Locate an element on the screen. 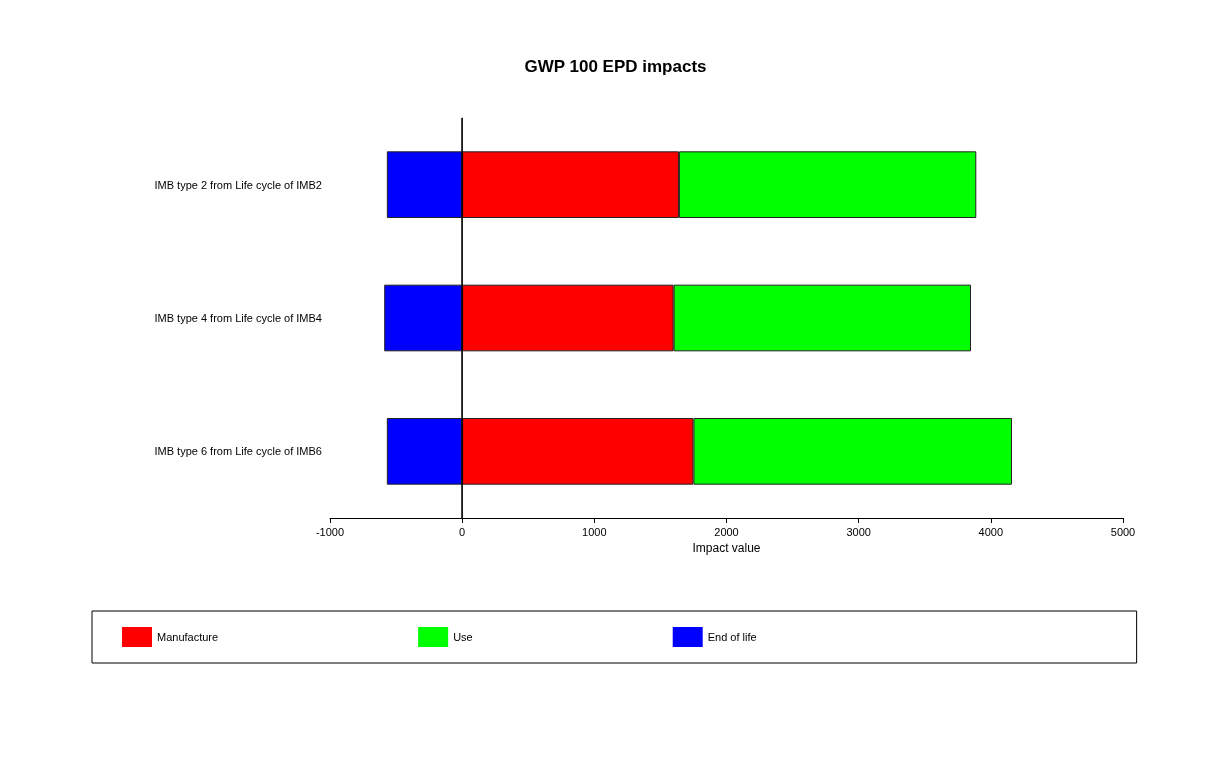  x-tick-label: 5000 is located at coordinates (1123, 531).